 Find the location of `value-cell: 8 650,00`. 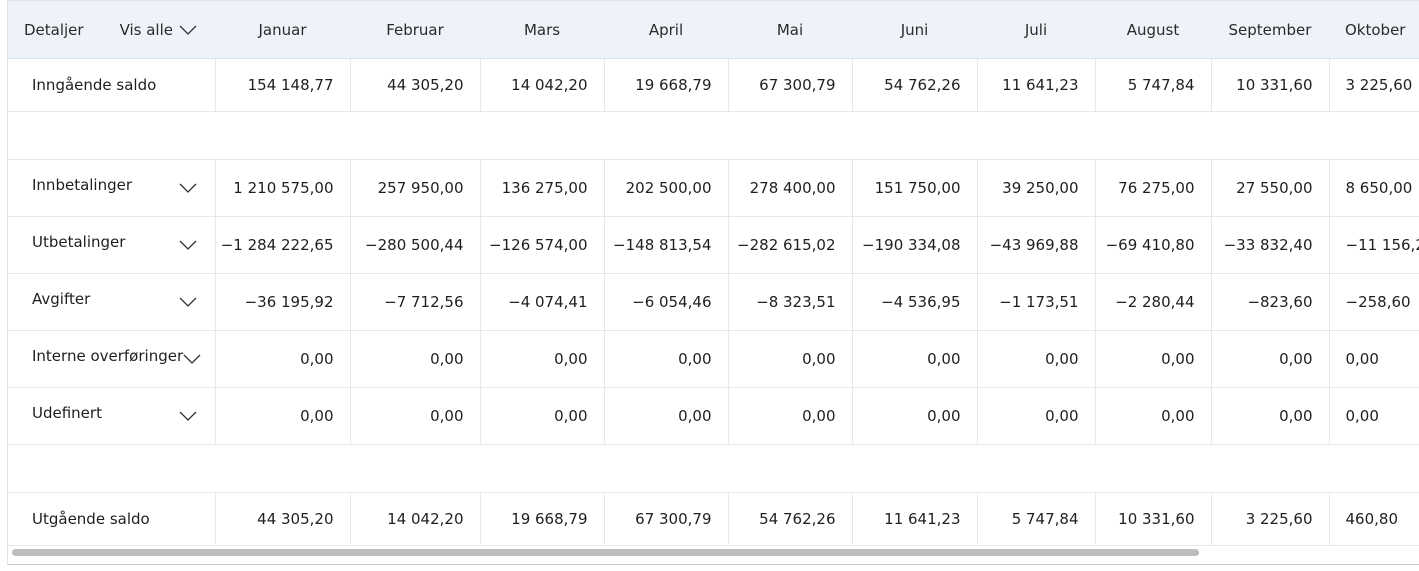

value-cell: 8 650,00 is located at coordinates (1374, 188).